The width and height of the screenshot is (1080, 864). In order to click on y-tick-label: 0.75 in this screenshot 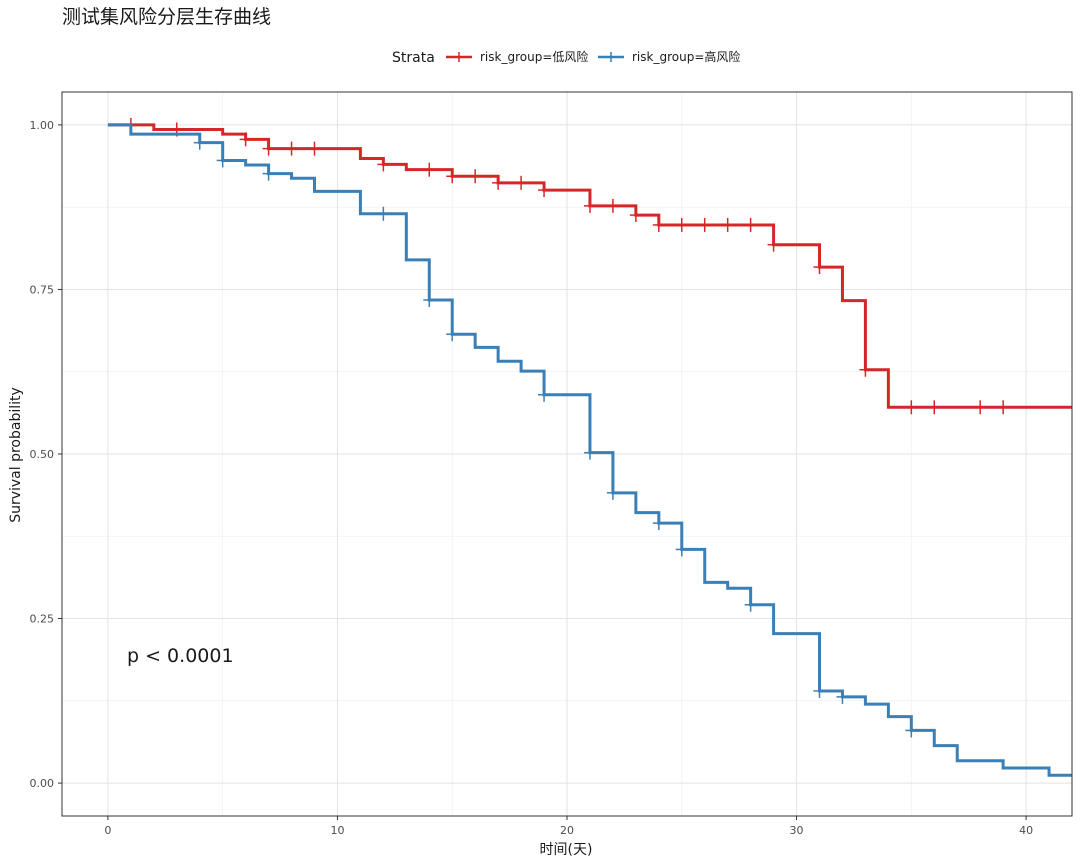, I will do `click(42, 289)`.